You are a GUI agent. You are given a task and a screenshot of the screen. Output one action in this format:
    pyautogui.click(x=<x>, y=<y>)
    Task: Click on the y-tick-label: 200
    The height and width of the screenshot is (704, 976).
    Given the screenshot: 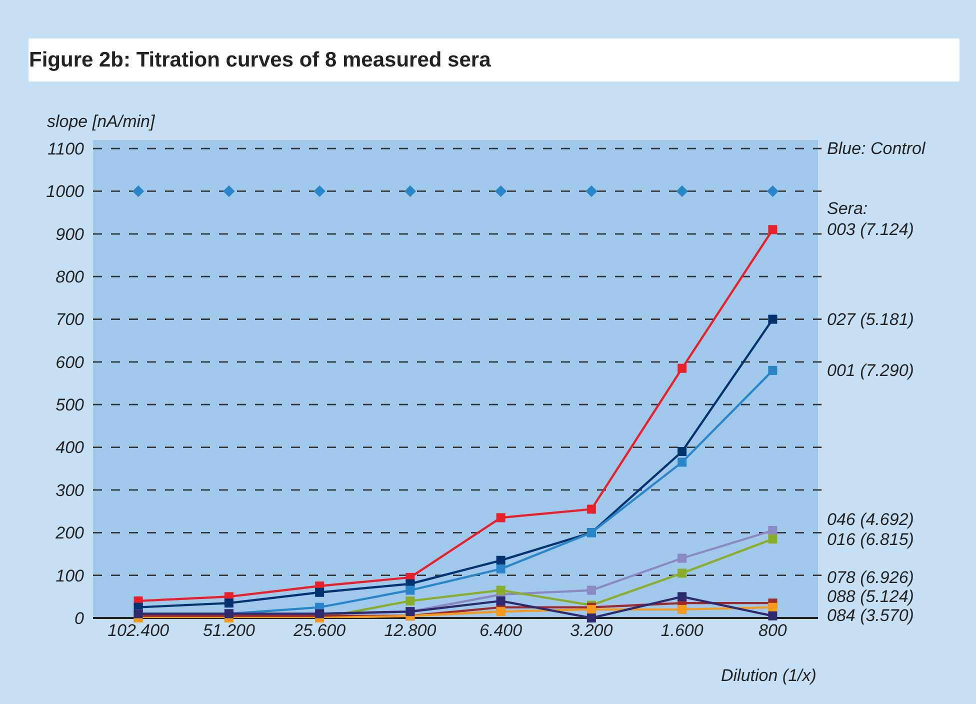 What is the action you would take?
    pyautogui.click(x=69, y=533)
    